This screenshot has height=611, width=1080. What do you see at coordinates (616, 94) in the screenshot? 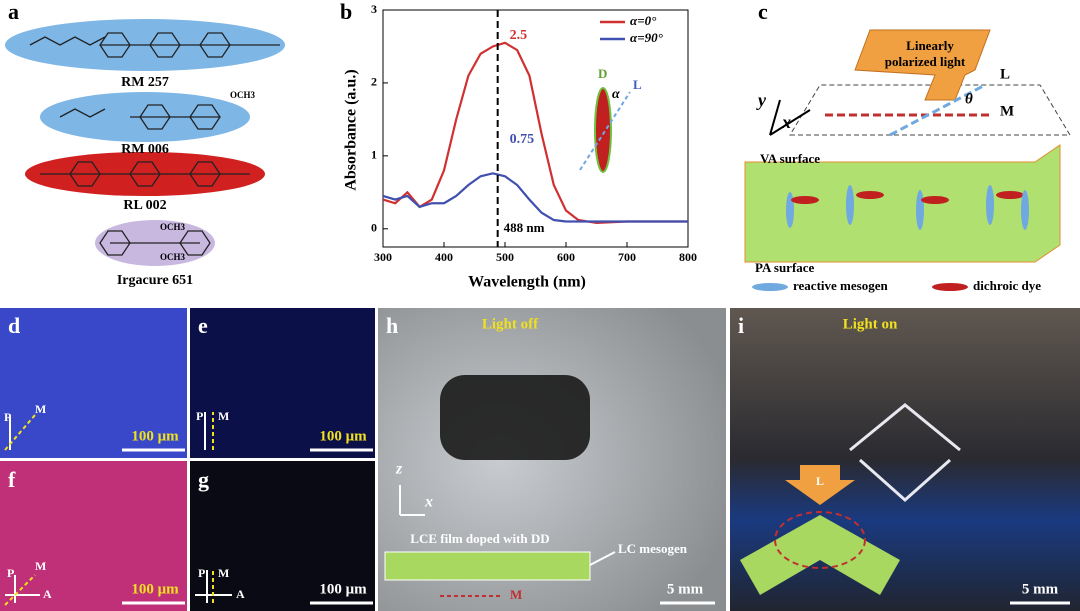
I see `inset-label: α` at bounding box center [616, 94].